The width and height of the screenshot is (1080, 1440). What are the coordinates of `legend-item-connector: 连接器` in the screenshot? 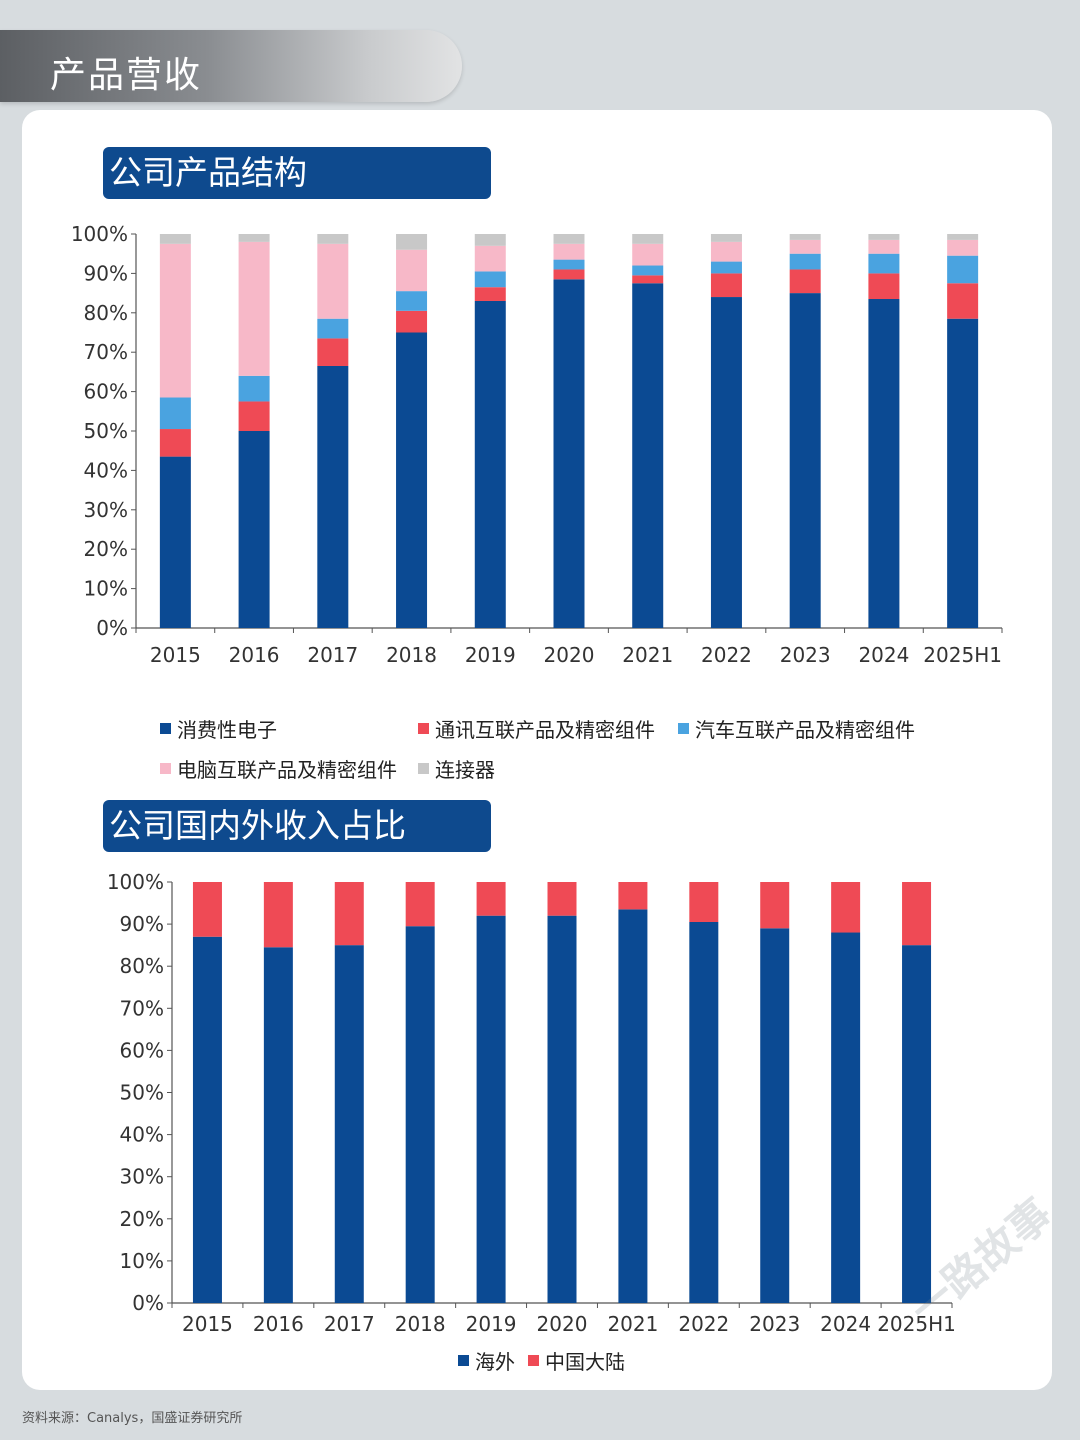 It's located at (456, 768).